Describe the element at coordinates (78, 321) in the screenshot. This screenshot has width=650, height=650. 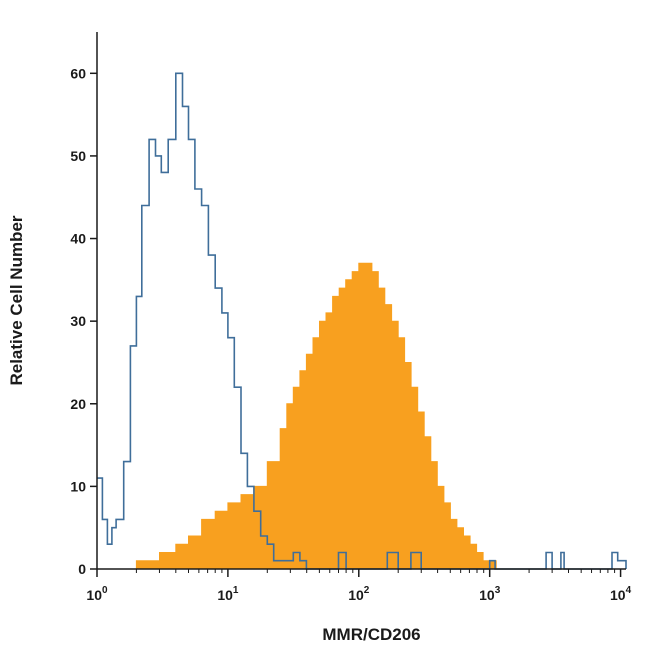
I see `y-tick-label: 30` at that location.